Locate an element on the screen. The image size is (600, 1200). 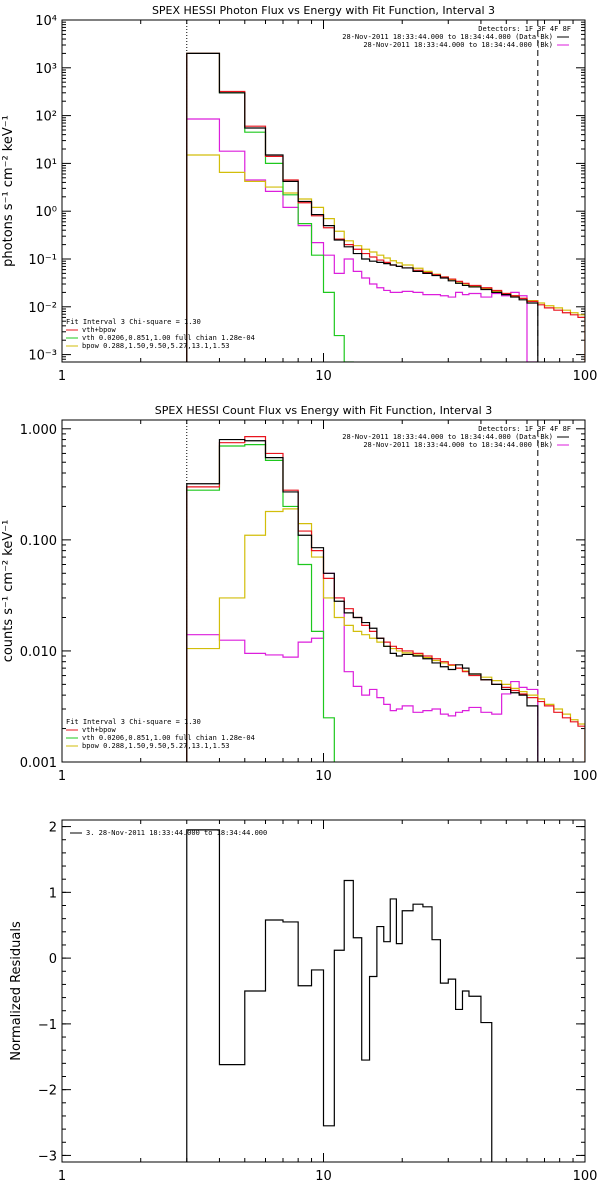
y-axis-label-2: counts s⁻¹ cm⁻² keV⁻¹ is located at coordinates (8, 591).